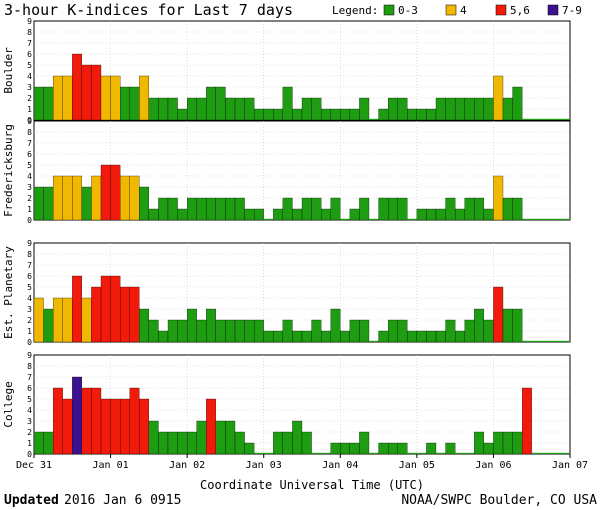 This screenshot has height=510, width=600. Describe the element at coordinates (29, 143) in the screenshot. I see `y-tick-label: 7` at that location.